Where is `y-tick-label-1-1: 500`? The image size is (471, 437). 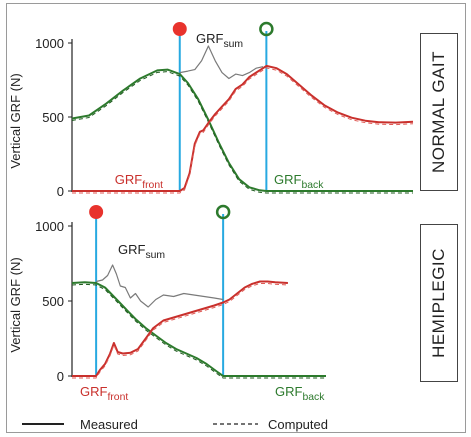
y-tick-label-1-1: 500 is located at coordinates (53, 301).